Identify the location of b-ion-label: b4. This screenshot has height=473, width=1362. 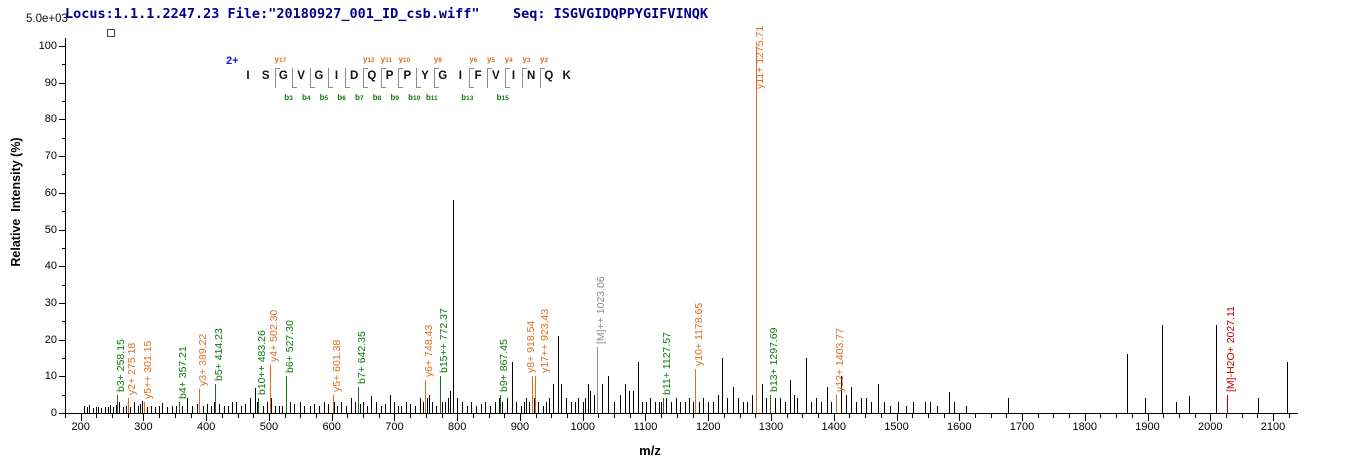
(306, 97).